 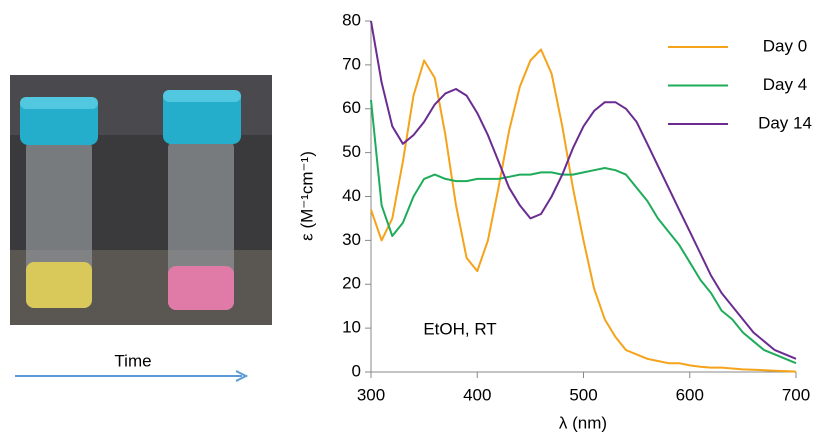 I want to click on x-axis-label: λ (nm), so click(x=583, y=422).